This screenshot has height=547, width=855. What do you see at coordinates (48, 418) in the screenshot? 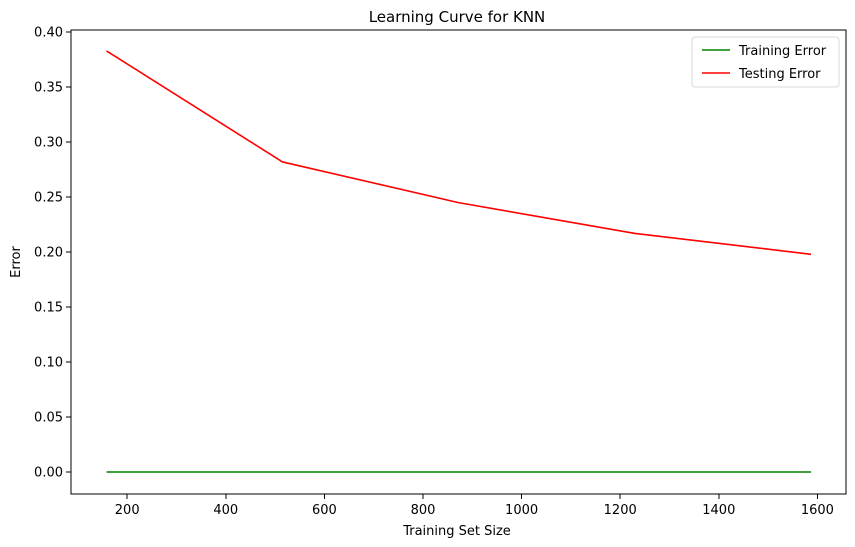
I see `y-tick-label: 0.05` at bounding box center [48, 418].